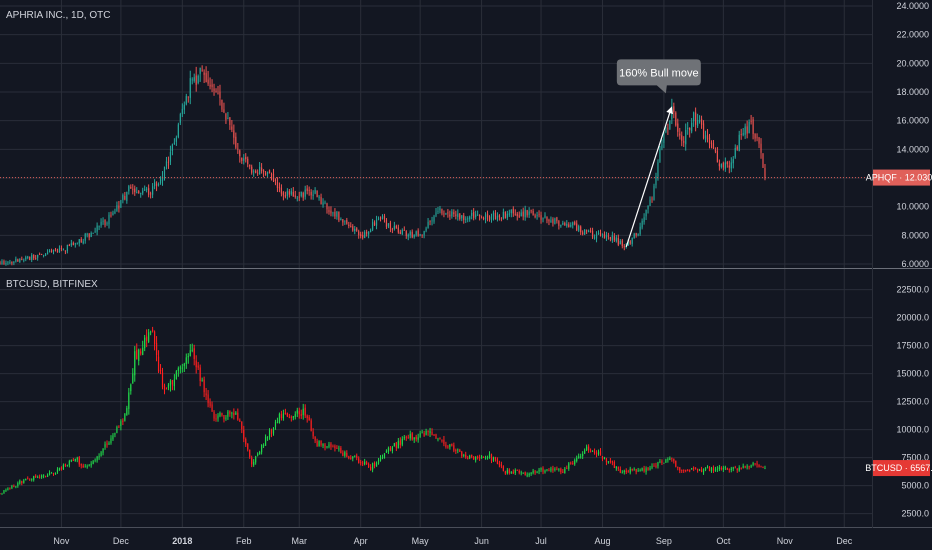 The height and width of the screenshot is (550, 932). I want to click on annotation-callout, so click(658, 76).